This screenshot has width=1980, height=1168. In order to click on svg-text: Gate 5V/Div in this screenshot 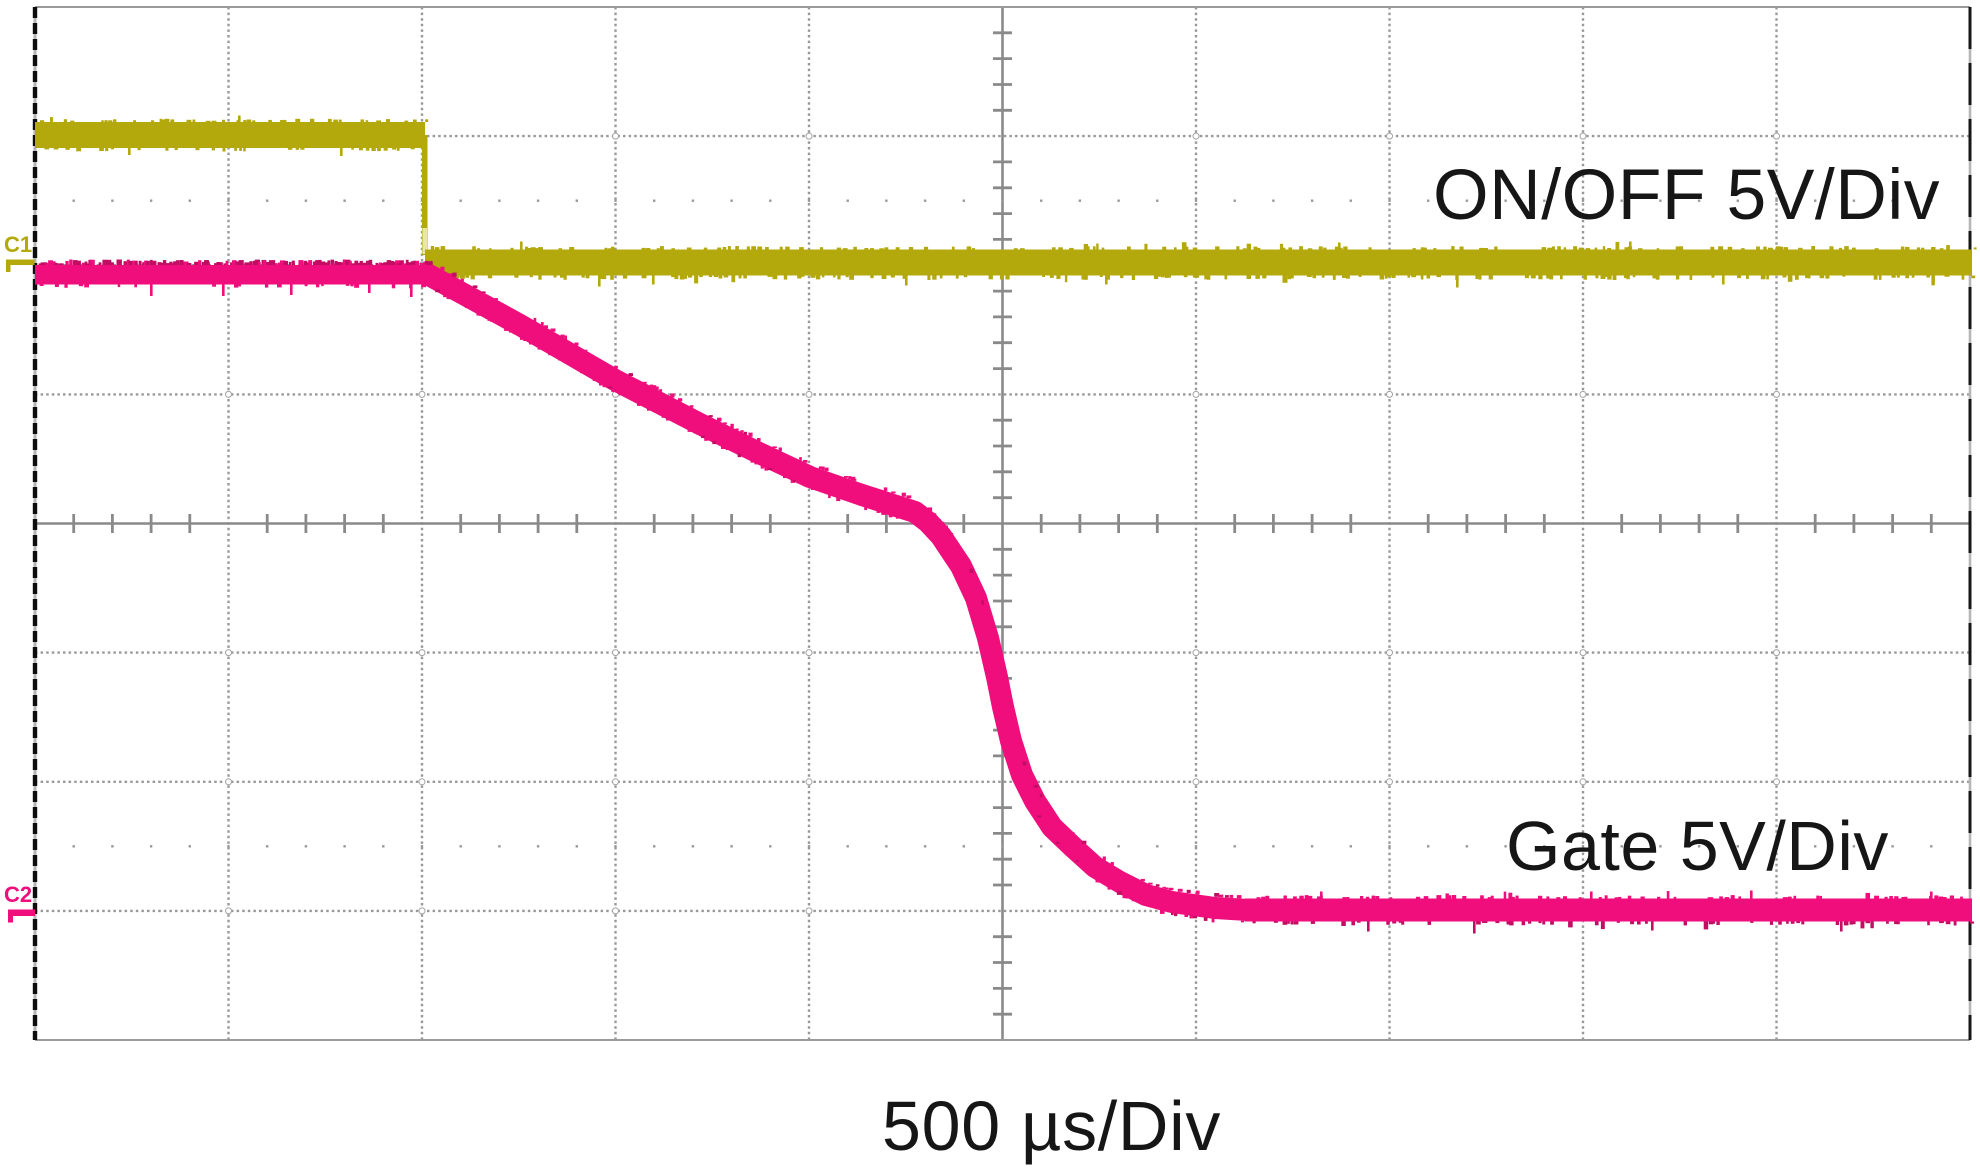, I will do `click(1697, 846)`.